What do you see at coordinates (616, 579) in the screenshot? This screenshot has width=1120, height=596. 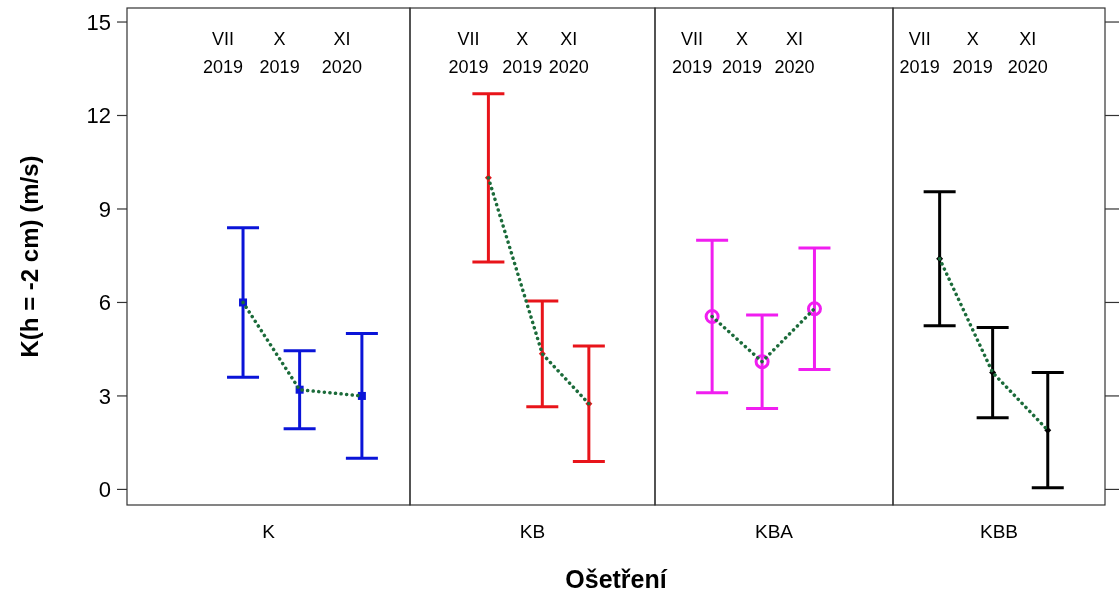 I see `text: Ošetření` at bounding box center [616, 579].